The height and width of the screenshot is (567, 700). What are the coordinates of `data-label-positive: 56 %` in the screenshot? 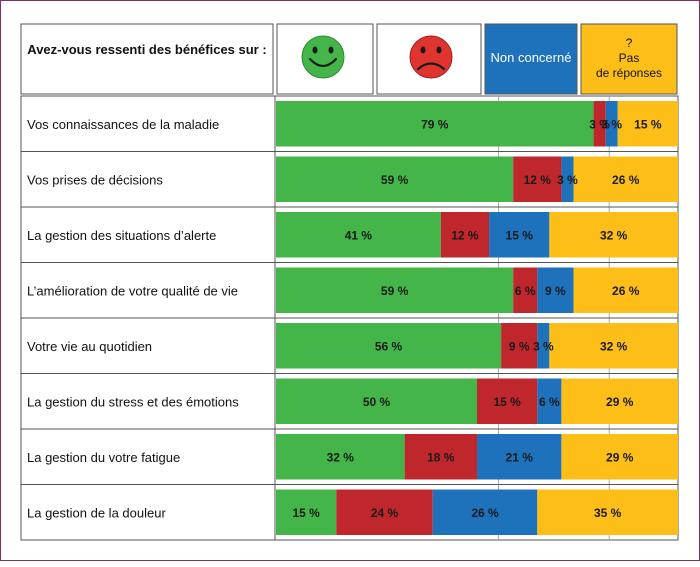 It's located at (389, 346).